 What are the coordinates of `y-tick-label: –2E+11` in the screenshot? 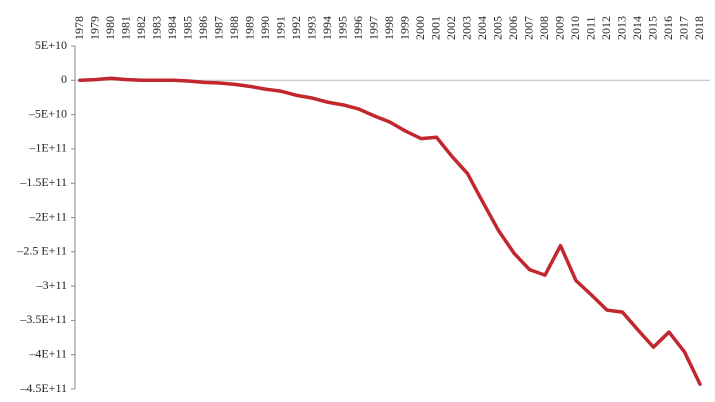 It's located at (47, 216).